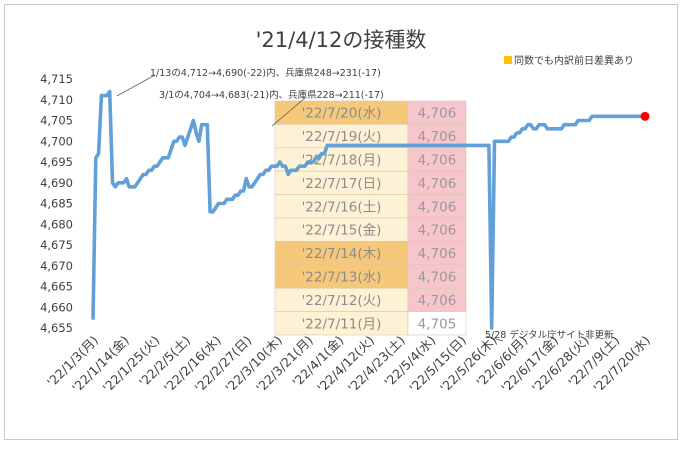  I want to click on y-tick-label: 4,685, so click(56, 204).